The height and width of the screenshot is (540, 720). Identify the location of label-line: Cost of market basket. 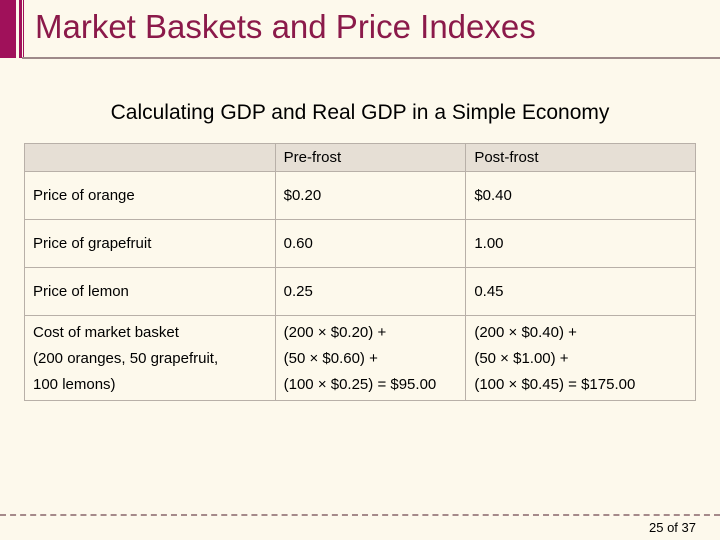
(106, 332).